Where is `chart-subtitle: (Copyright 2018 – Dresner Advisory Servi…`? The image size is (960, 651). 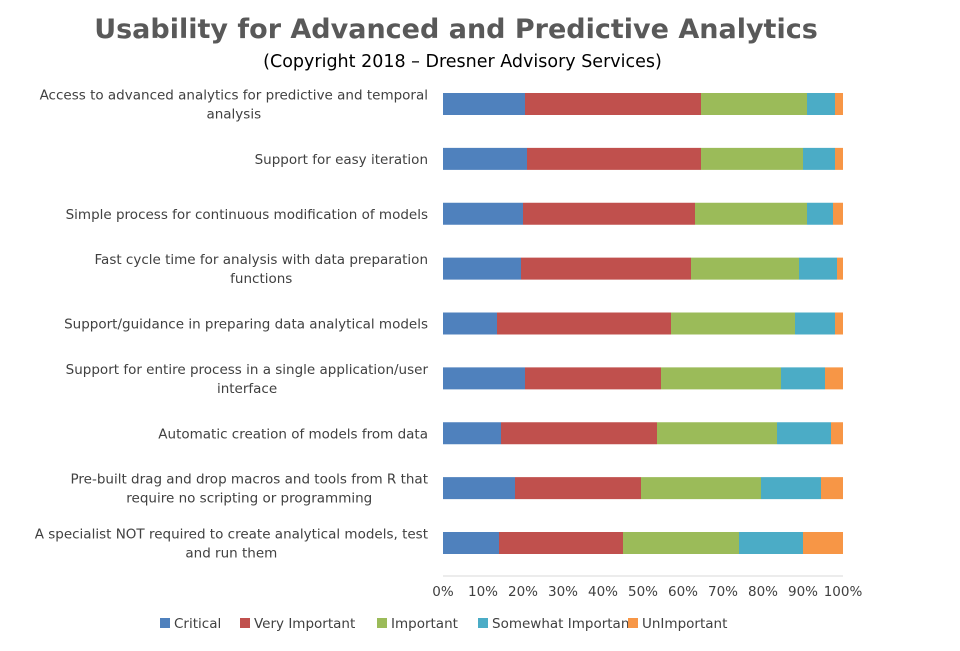
chart-subtitle: (Copyright 2018 – Dresner Advisory Servi… is located at coordinates (462, 62).